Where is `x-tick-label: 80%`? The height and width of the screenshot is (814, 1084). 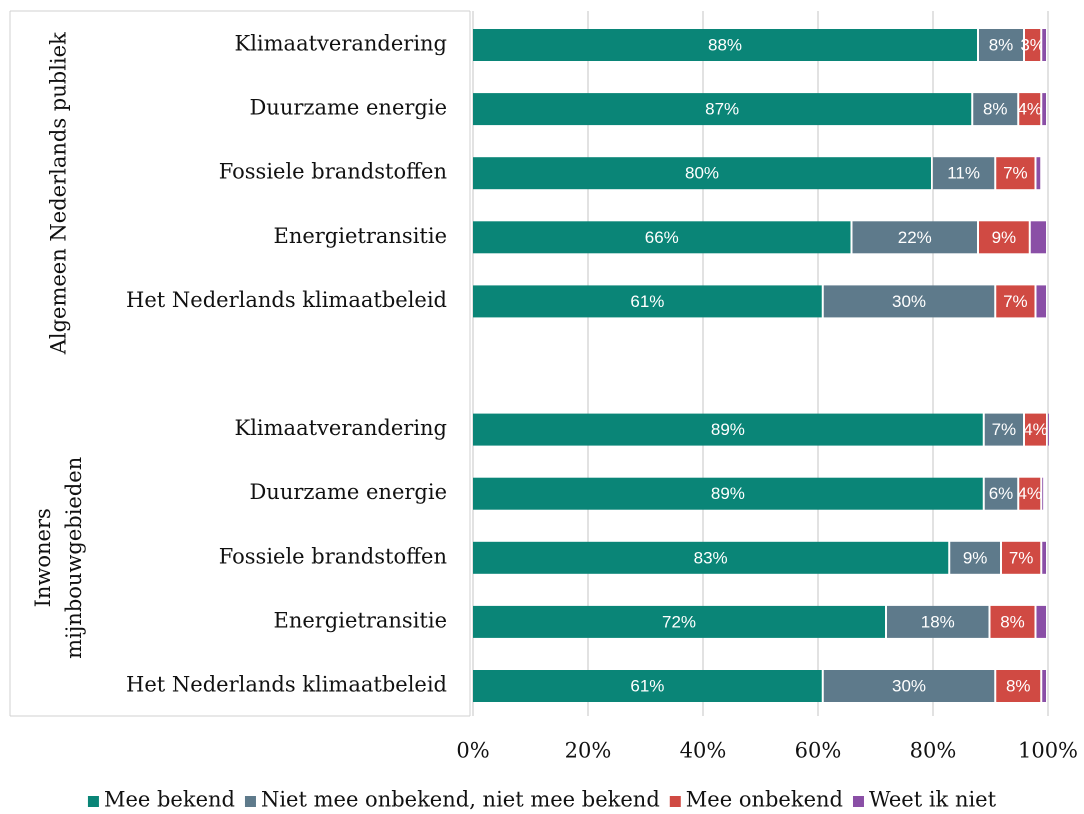 x-tick-label: 80% is located at coordinates (933, 751).